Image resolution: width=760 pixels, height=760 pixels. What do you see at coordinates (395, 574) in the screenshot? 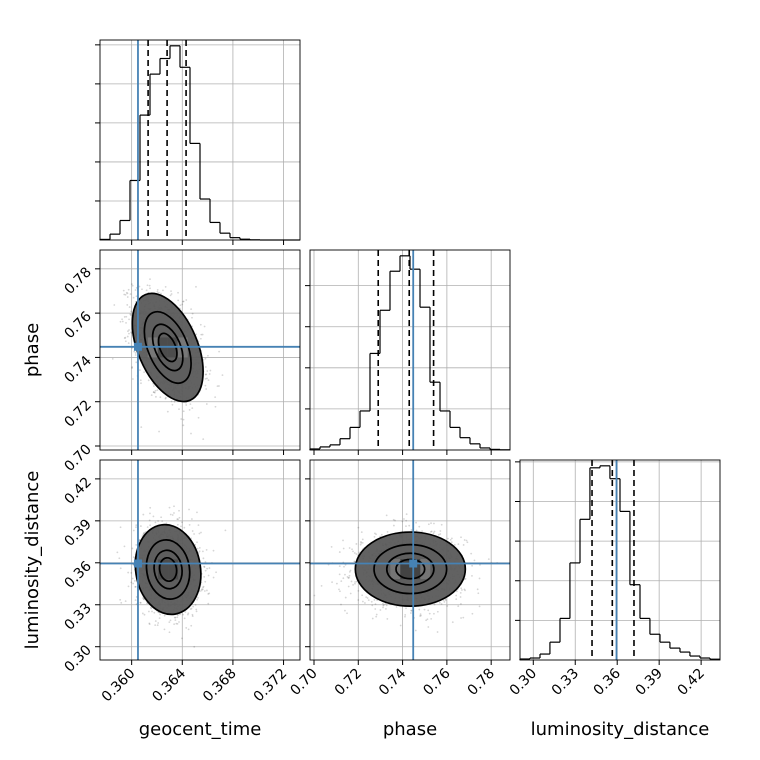
I see `density-block` at bounding box center [395, 574].